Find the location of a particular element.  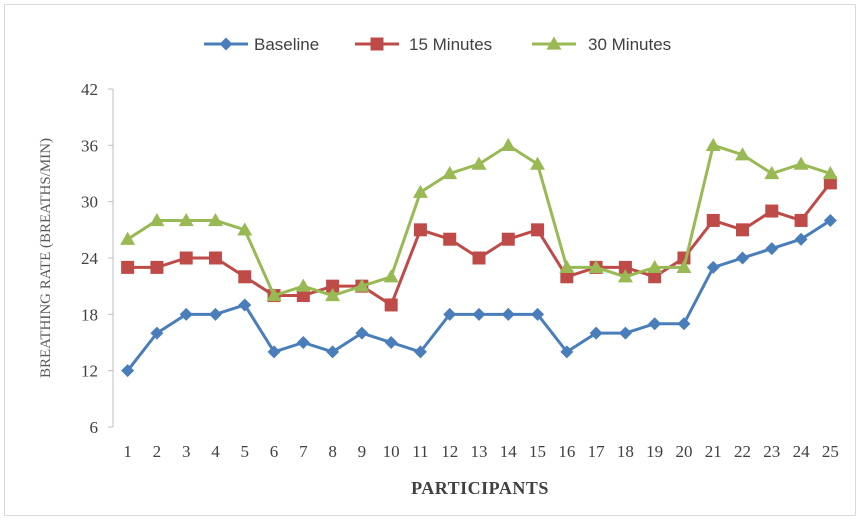

x-tick-label: 1 is located at coordinates (127, 451).